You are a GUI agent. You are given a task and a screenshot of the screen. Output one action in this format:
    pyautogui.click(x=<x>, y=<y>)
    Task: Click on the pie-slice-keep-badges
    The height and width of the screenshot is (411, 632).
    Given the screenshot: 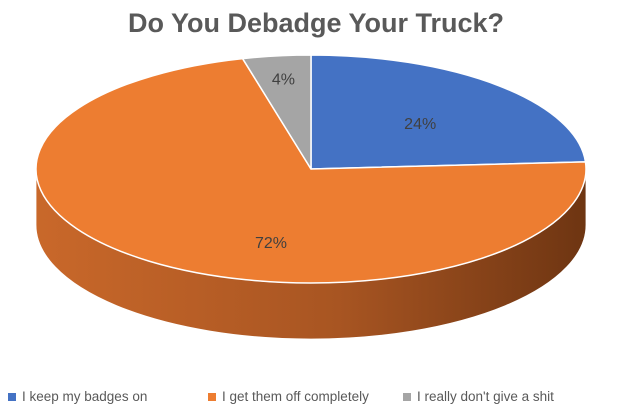 What is the action you would take?
    pyautogui.click(x=448, y=112)
    